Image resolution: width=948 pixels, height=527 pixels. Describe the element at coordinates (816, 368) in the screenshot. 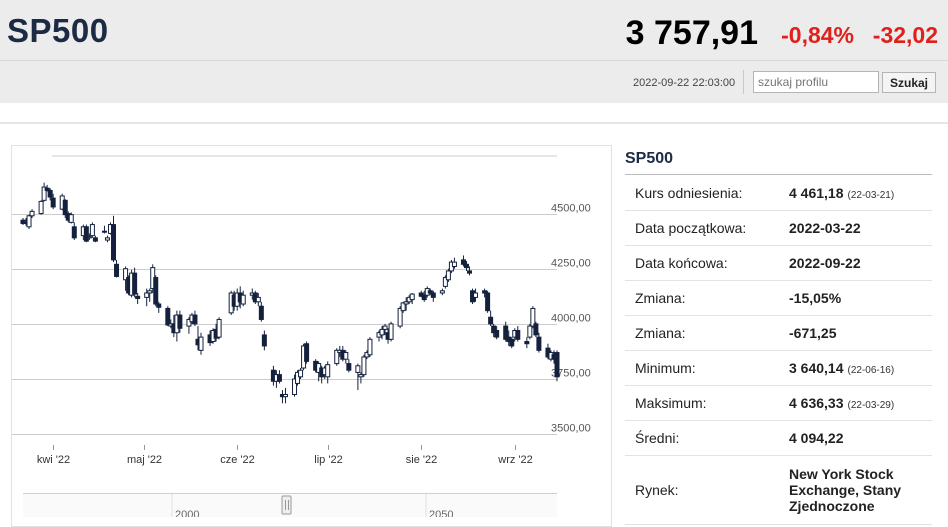

I see `info-value-text: 3 640,14` at that location.